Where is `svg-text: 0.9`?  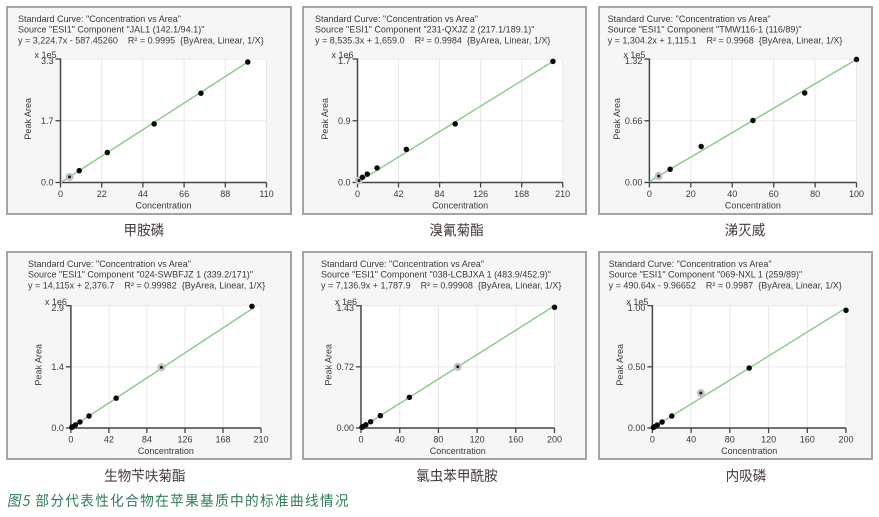 svg-text: 0.9 is located at coordinates (344, 121).